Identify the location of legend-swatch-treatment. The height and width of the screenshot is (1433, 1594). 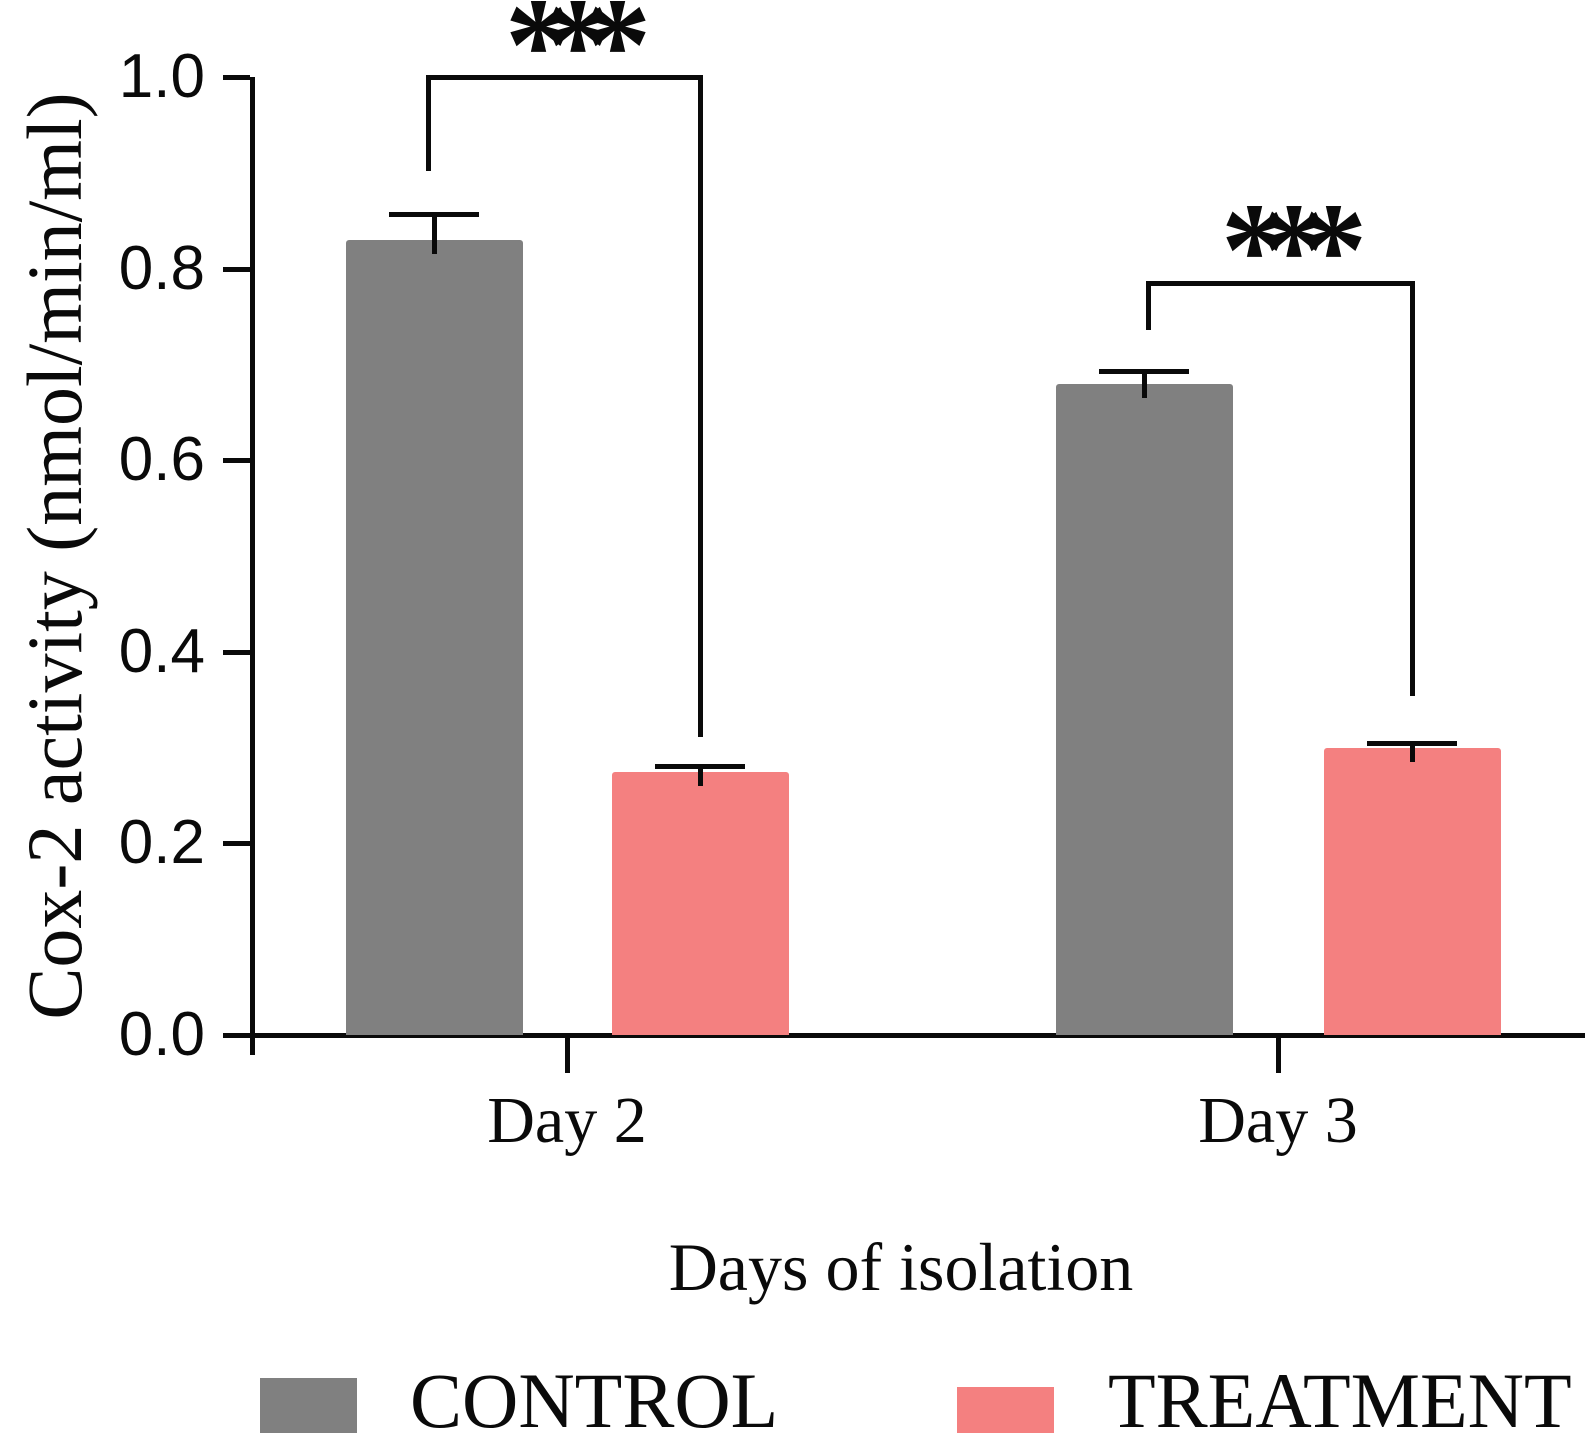
(1005, 1410).